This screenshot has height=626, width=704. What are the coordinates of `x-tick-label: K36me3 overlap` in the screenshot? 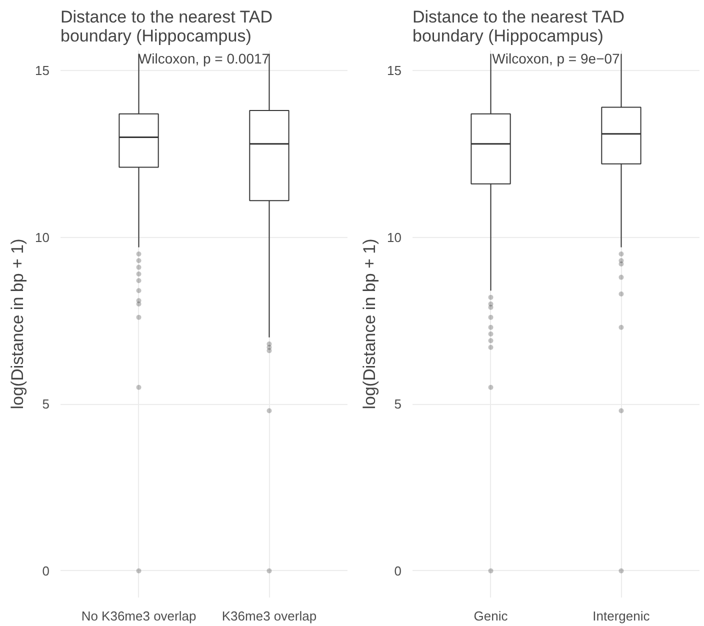 It's located at (269, 616).